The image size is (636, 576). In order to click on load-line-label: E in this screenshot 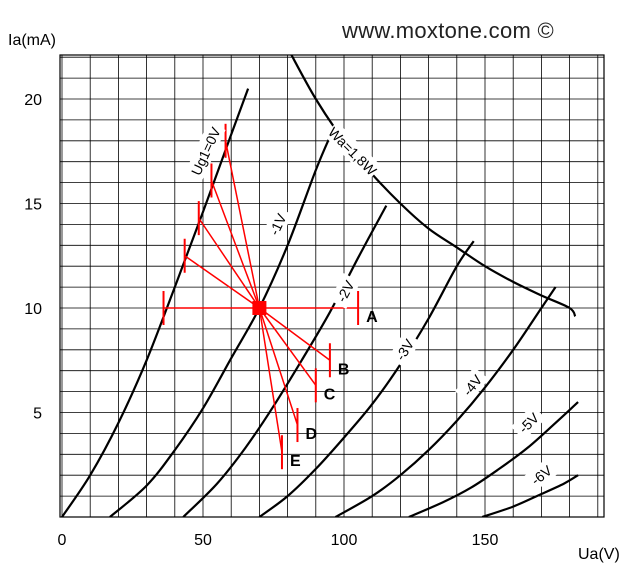, I will do `click(295, 461)`.